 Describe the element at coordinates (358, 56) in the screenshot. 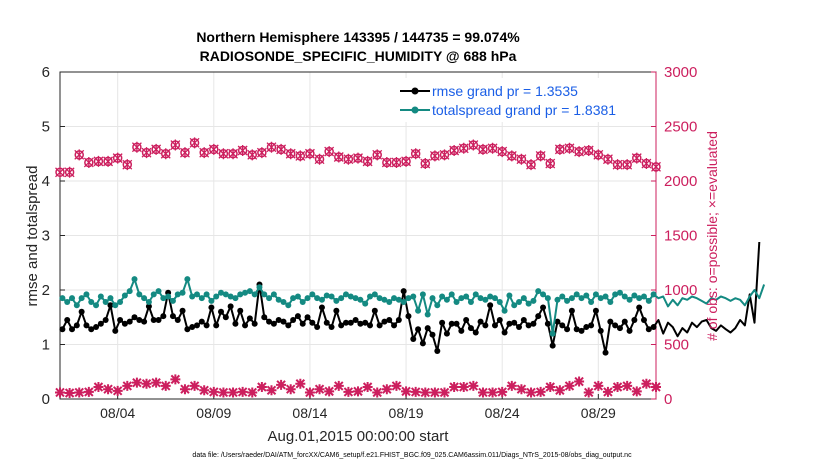

I see `chart-title-line-2: RADIOSONDE_SPECIFIC_HUMIDITY @ 688 hPa` at that location.